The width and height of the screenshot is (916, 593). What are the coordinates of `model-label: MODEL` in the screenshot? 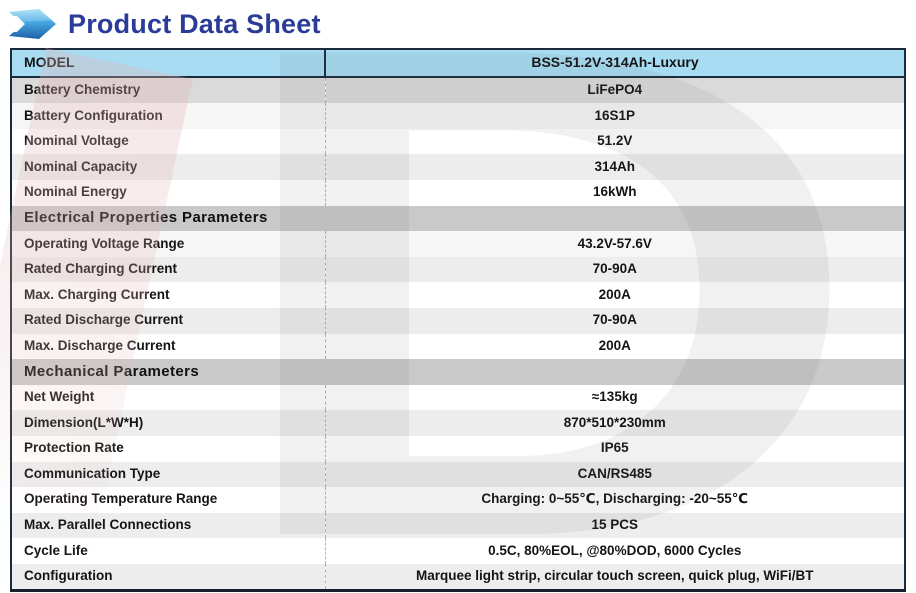 It's located at (168, 63).